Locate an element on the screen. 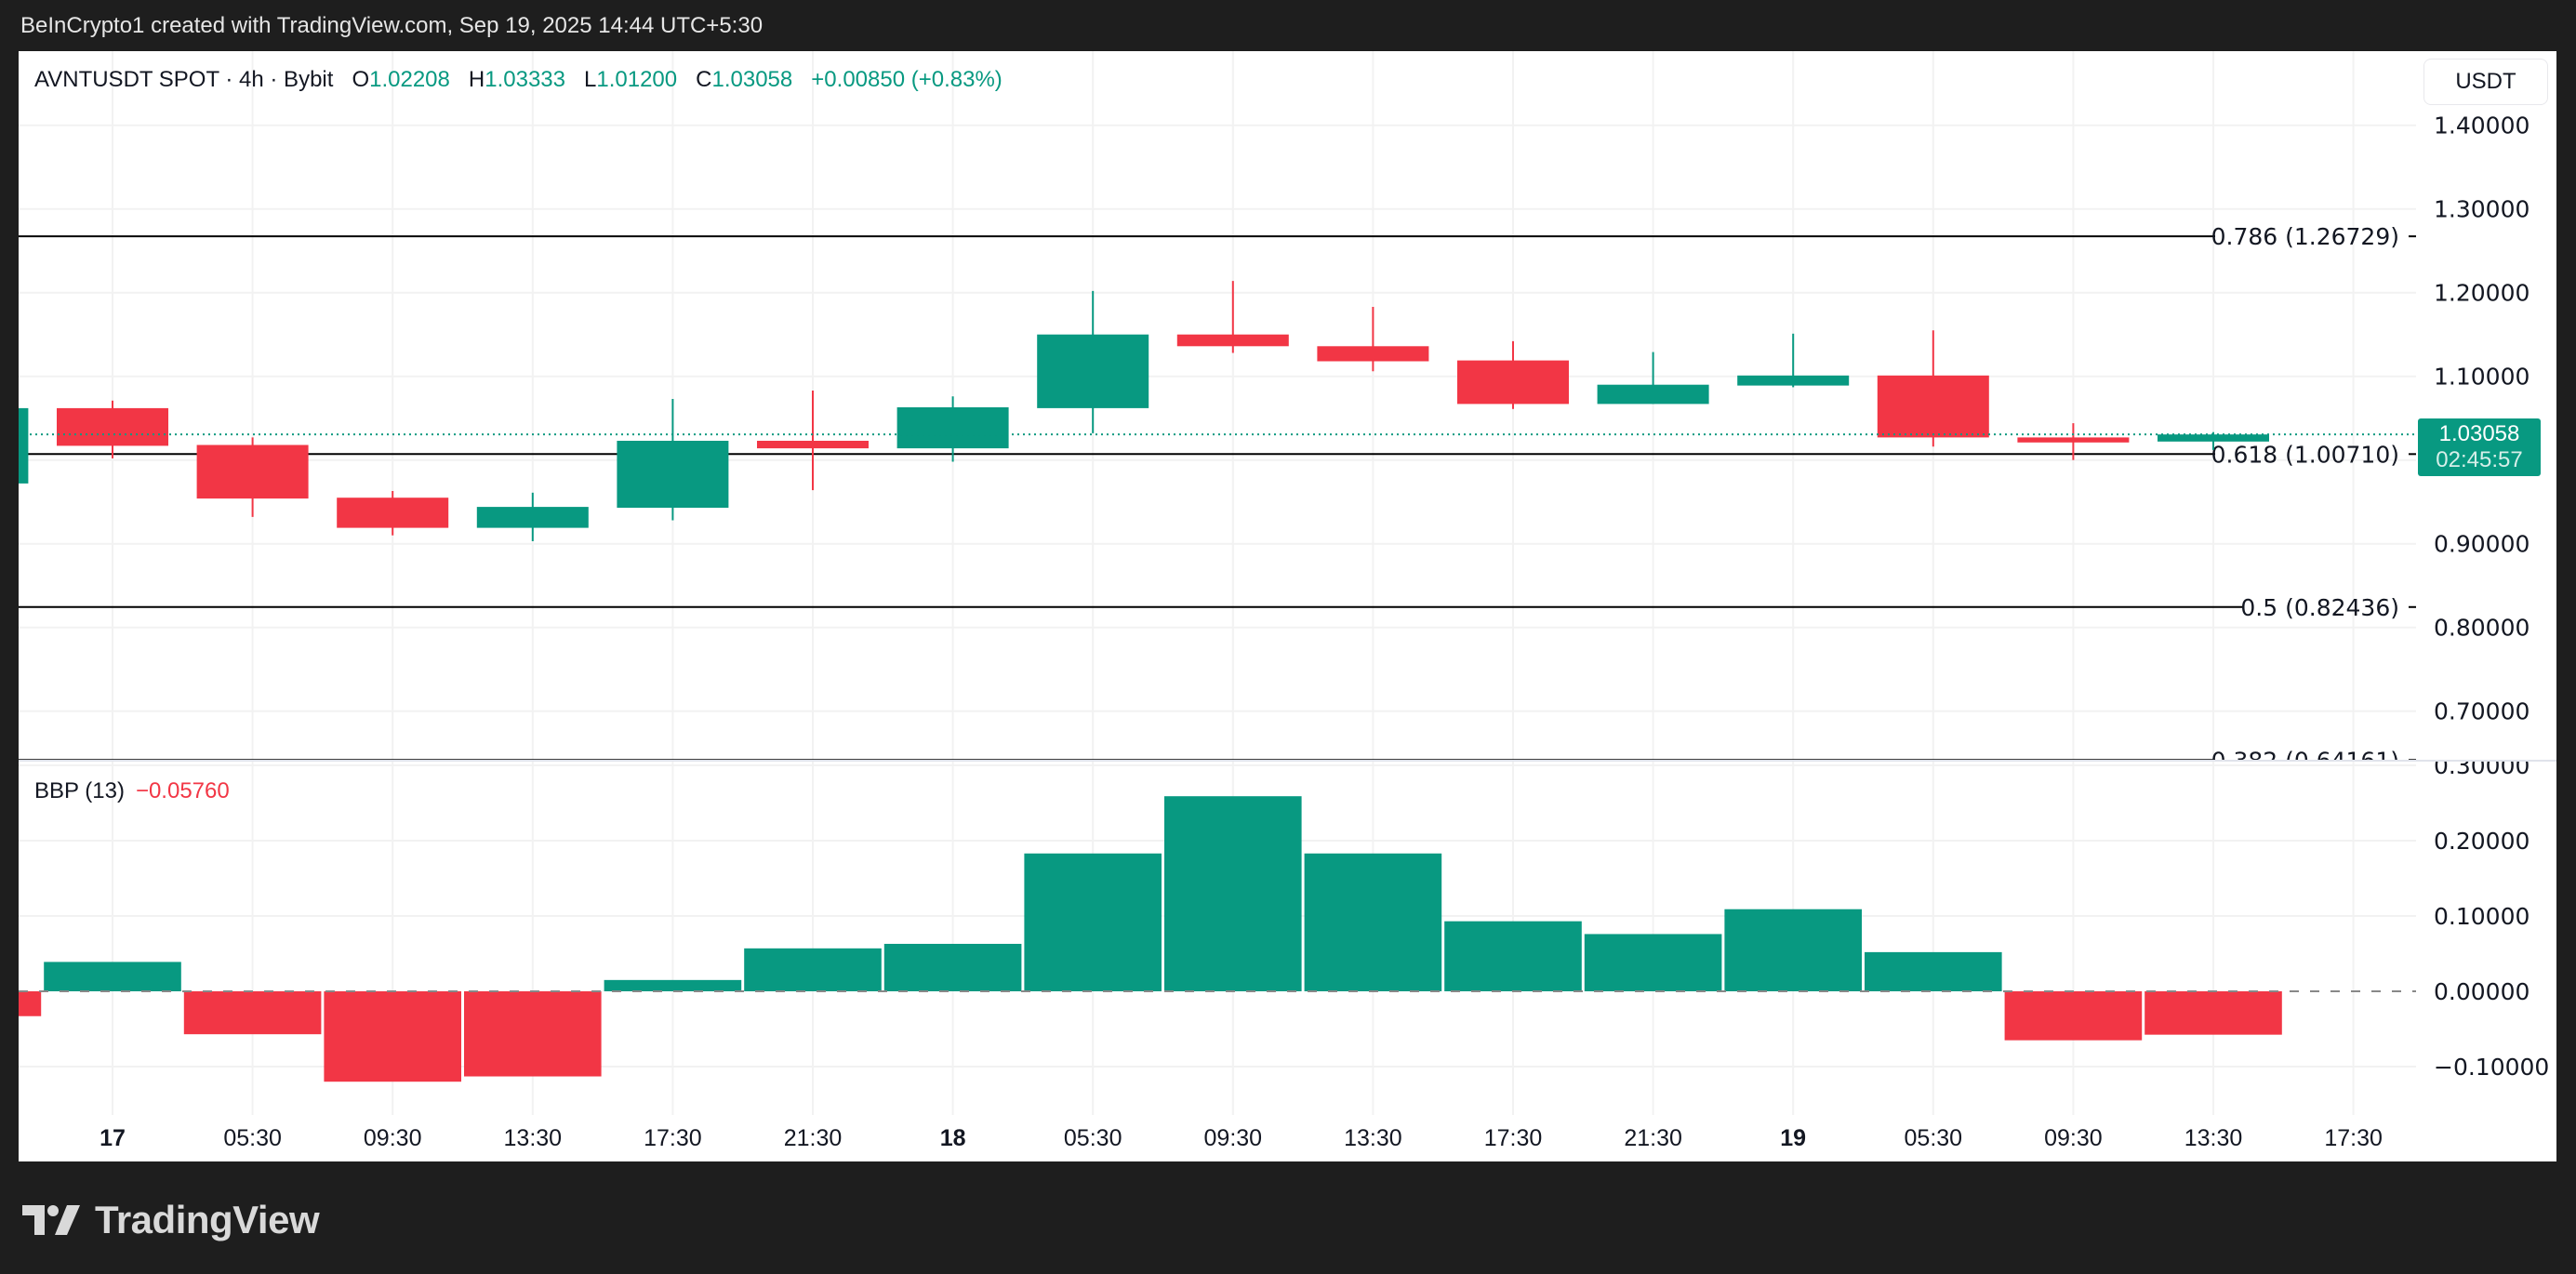 Image resolution: width=2576 pixels, height=1274 pixels. fib-level-label: 0.786 (1.26729) is located at coordinates (2305, 236).